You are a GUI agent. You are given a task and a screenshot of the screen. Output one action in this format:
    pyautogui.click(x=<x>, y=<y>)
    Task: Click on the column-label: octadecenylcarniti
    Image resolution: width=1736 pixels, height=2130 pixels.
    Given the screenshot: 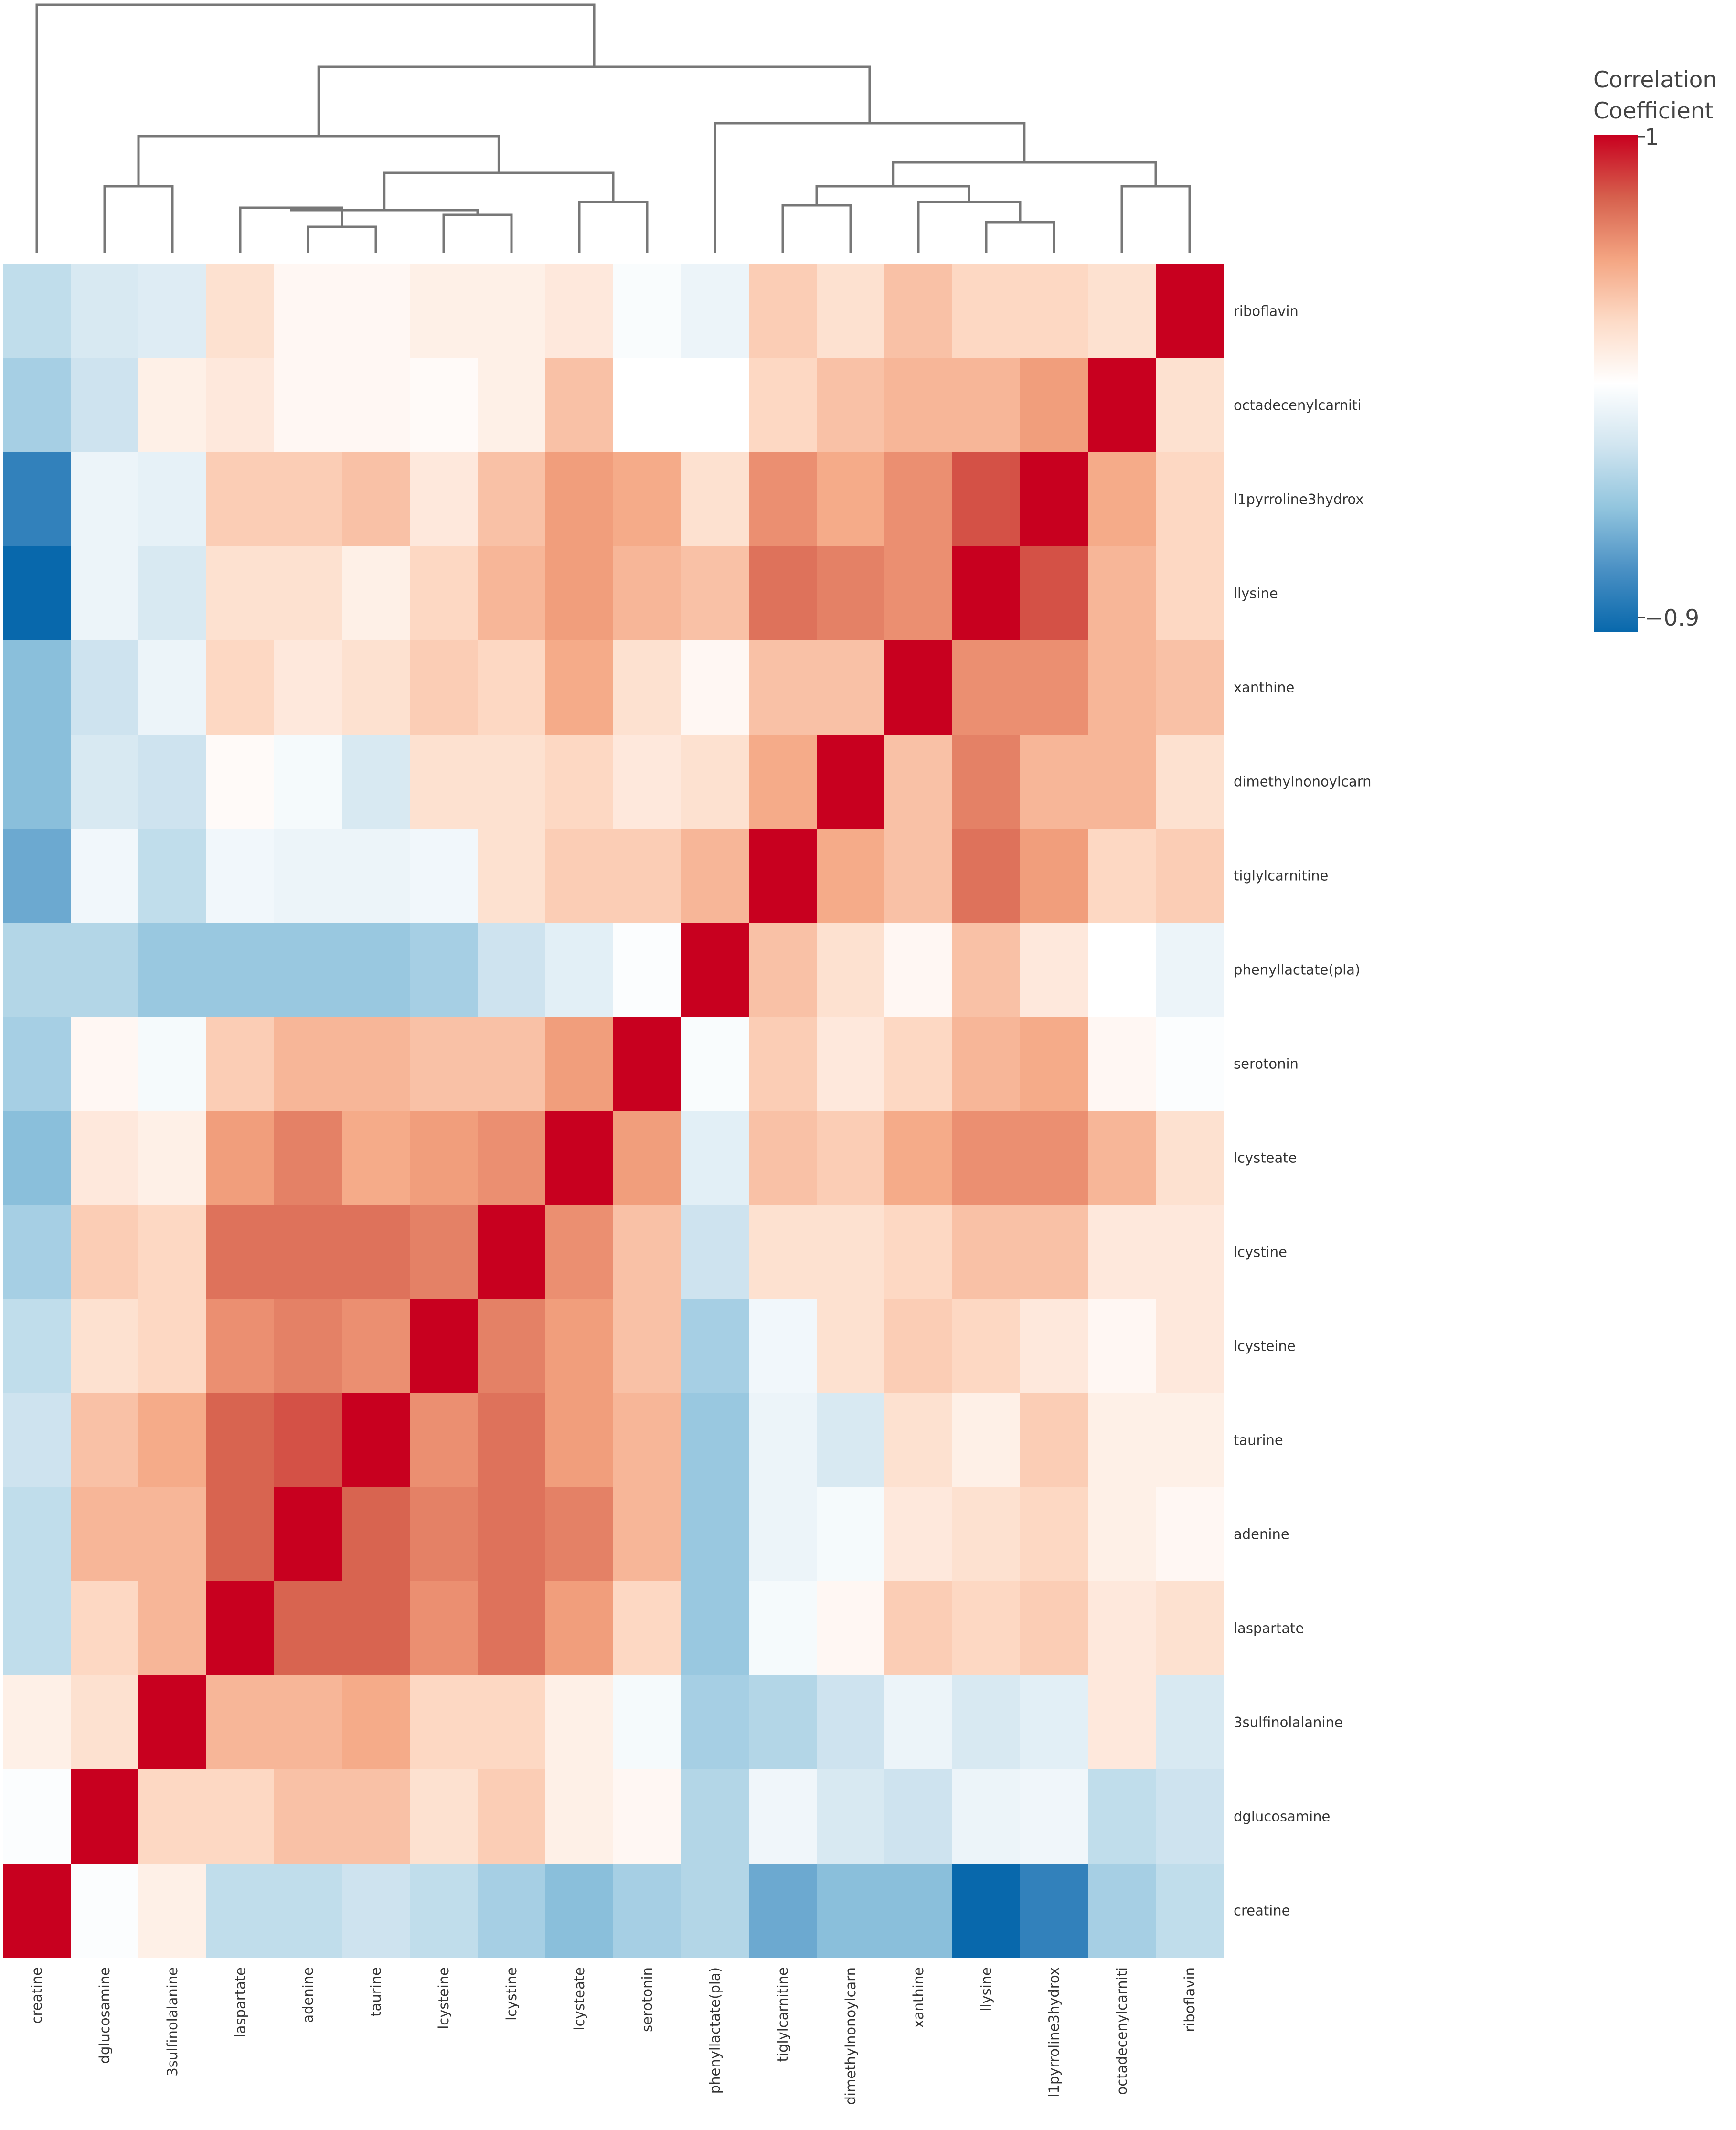 What is the action you would take?
    pyautogui.click(x=1122, y=2031)
    